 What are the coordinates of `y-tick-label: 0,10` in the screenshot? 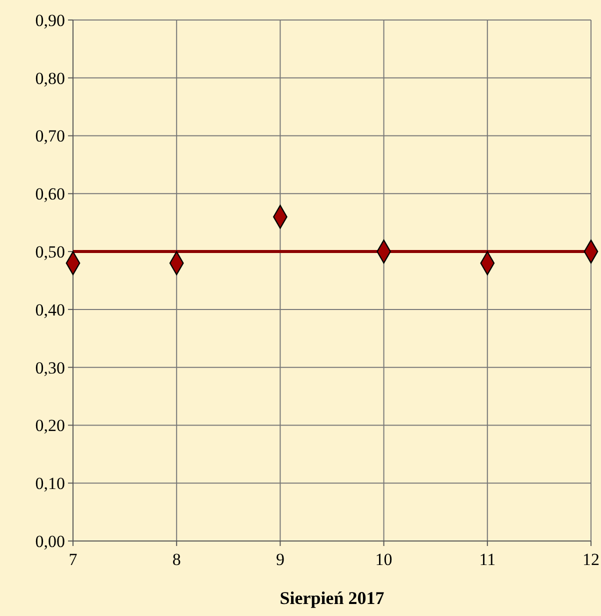 It's located at (50, 484).